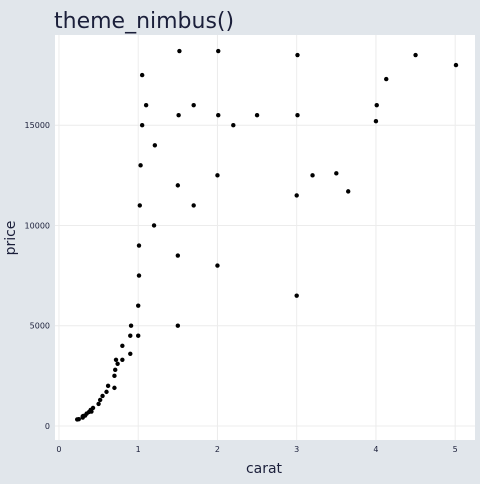 Image resolution: width=480 pixels, height=484 pixels. I want to click on x-tick-label: 5, so click(455, 449).